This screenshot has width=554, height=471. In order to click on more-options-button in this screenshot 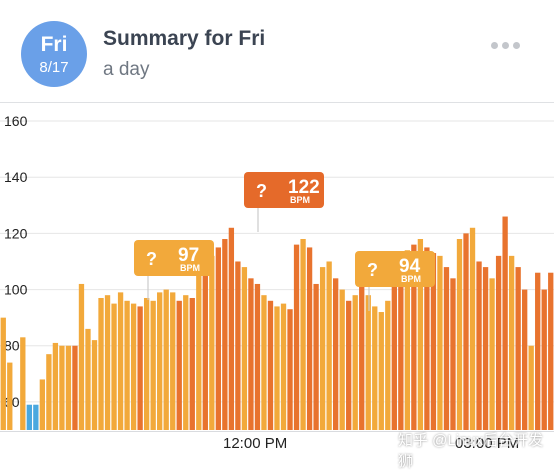, I will do `click(506, 45)`.